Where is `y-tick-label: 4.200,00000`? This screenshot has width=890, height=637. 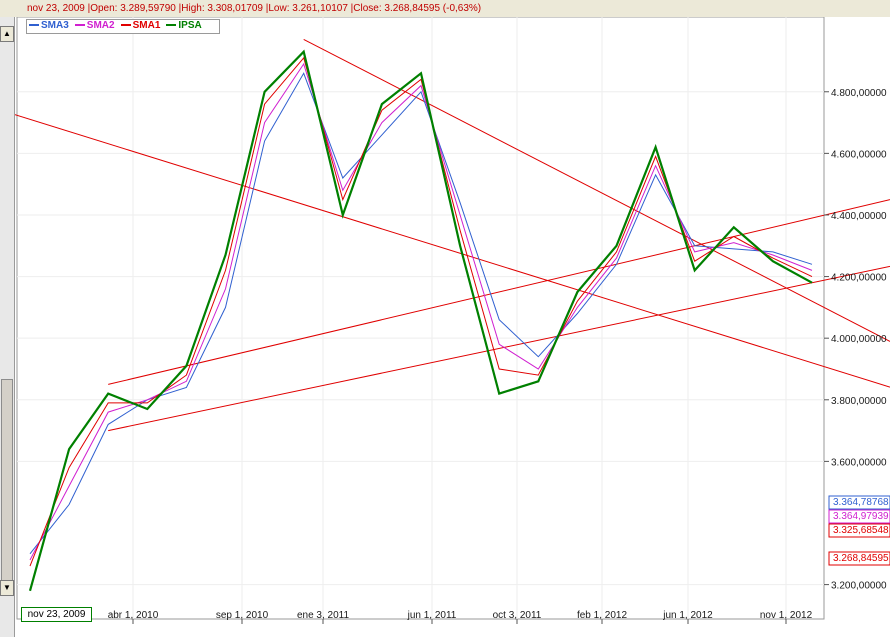 y-tick-label: 4.200,00000 is located at coordinates (859, 278).